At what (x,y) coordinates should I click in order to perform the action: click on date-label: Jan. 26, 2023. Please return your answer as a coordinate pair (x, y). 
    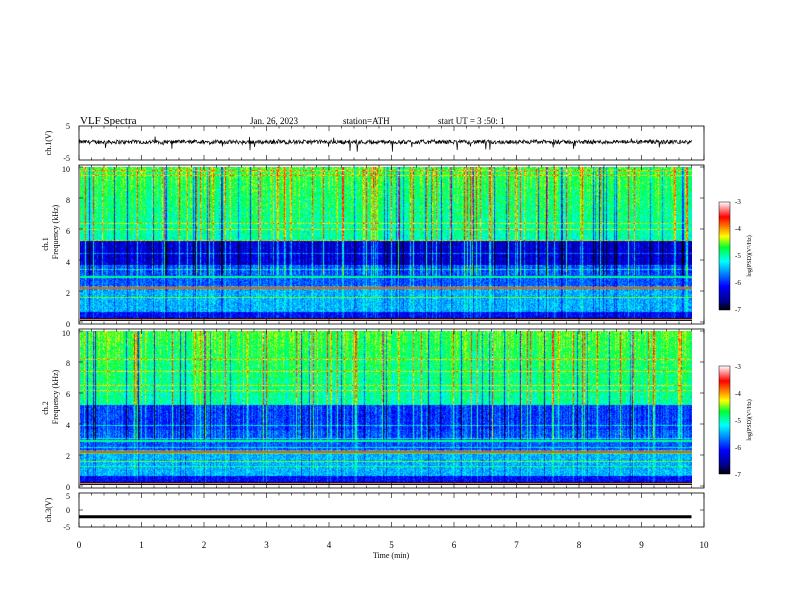
    Looking at the image, I should click on (274, 121).